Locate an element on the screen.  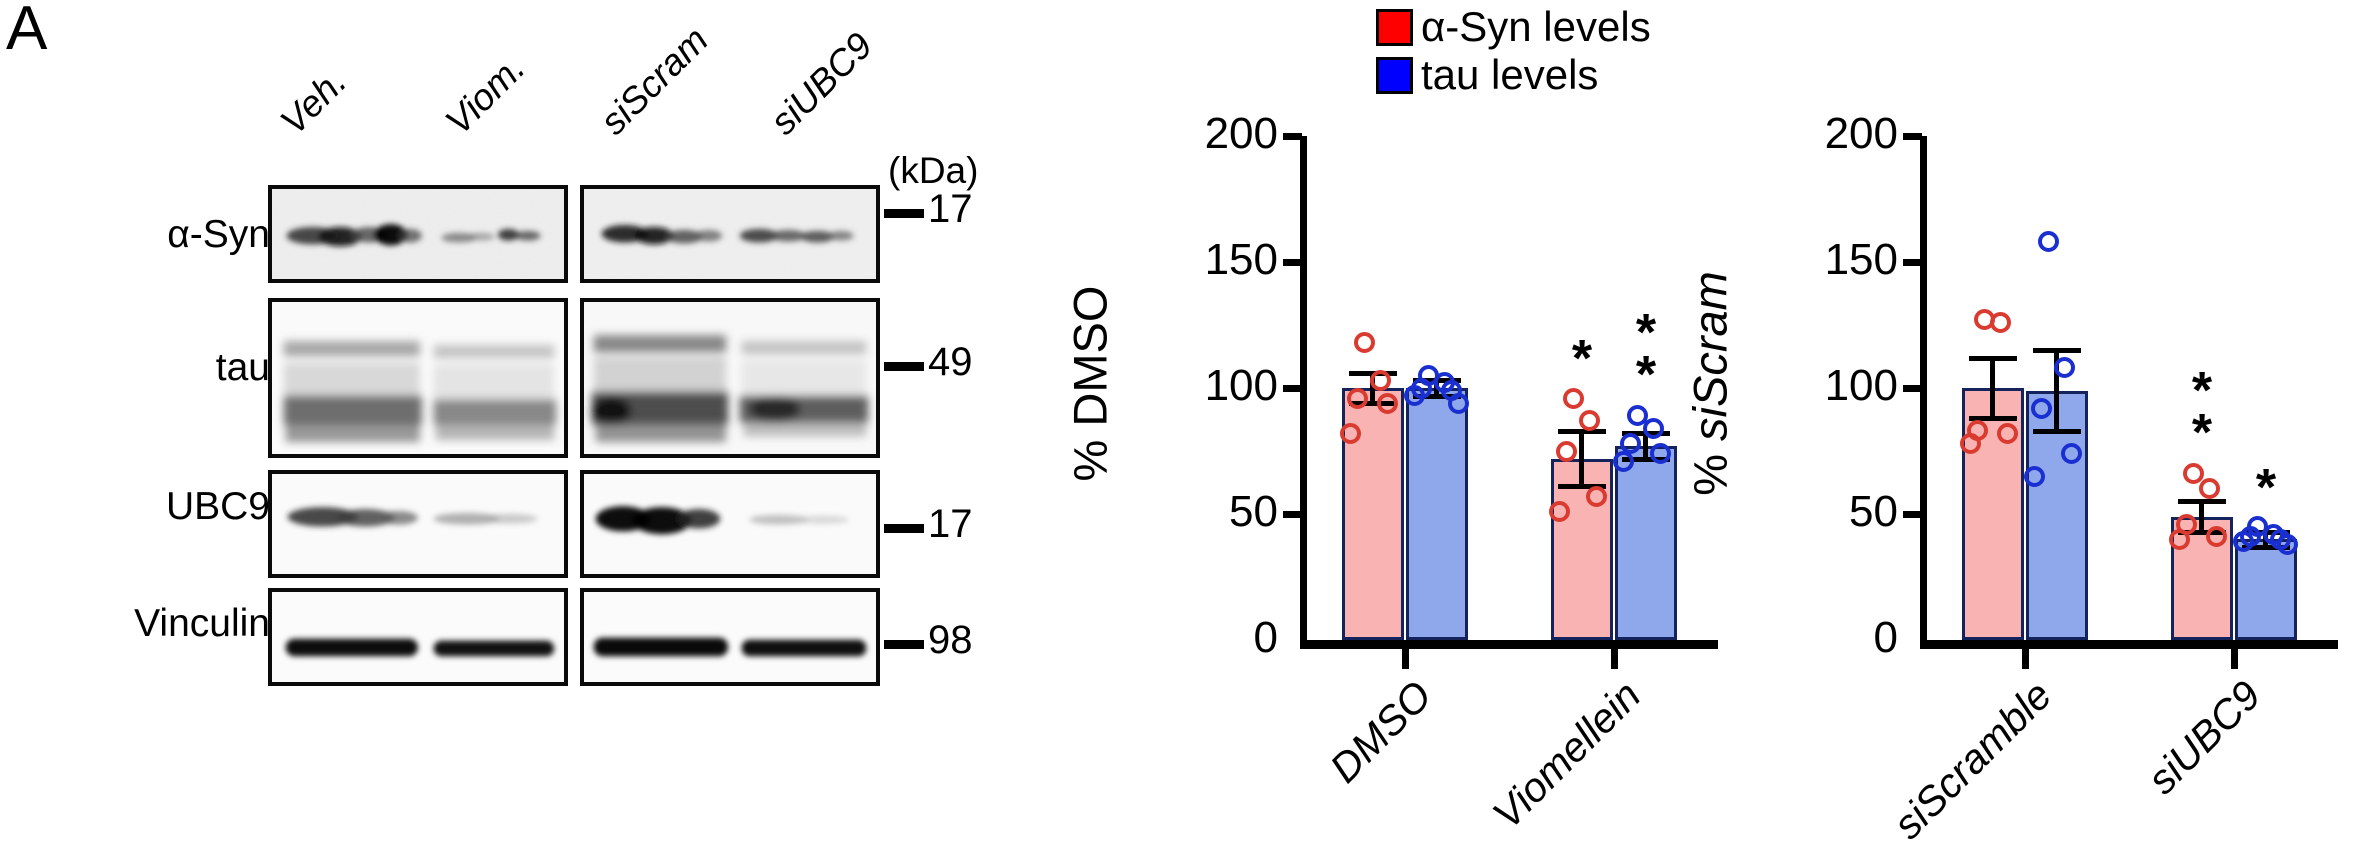
blot-bands-ubc9-left is located at coordinates (418, 524).